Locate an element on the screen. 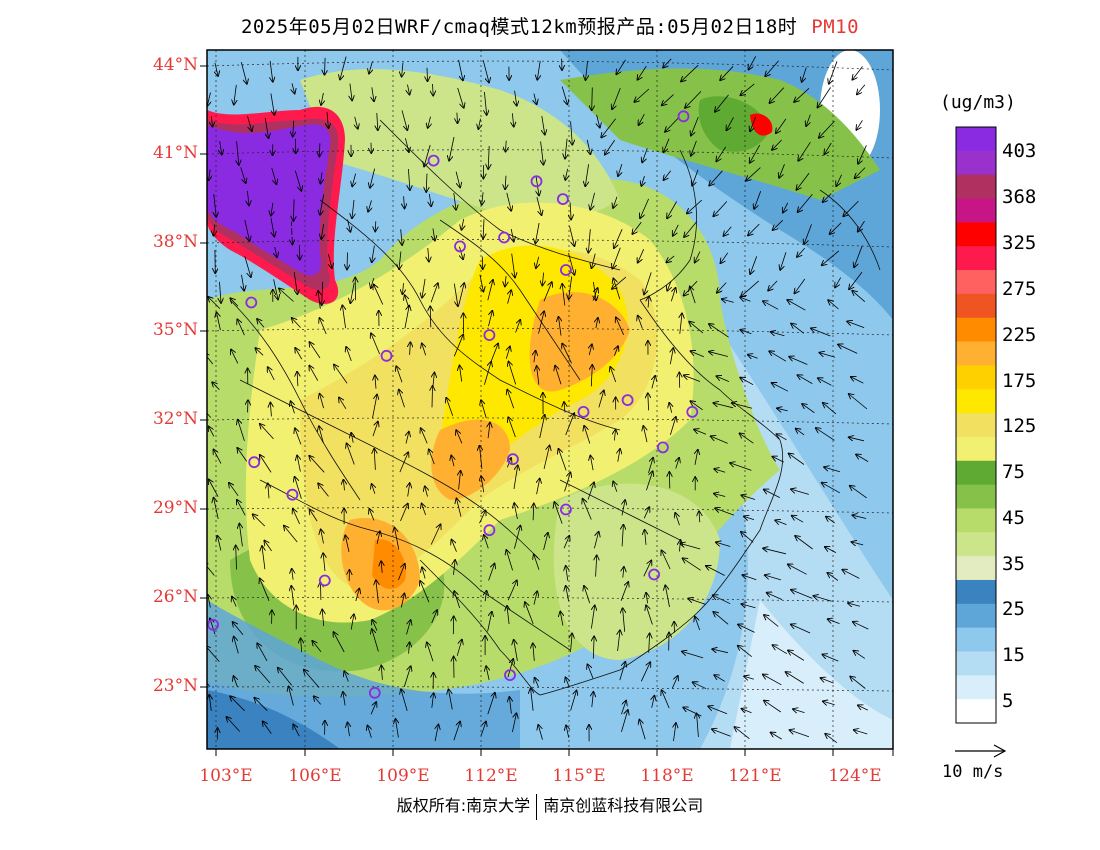  copyright-company: 南京创蓝科技有限公司 is located at coordinates (623, 805).